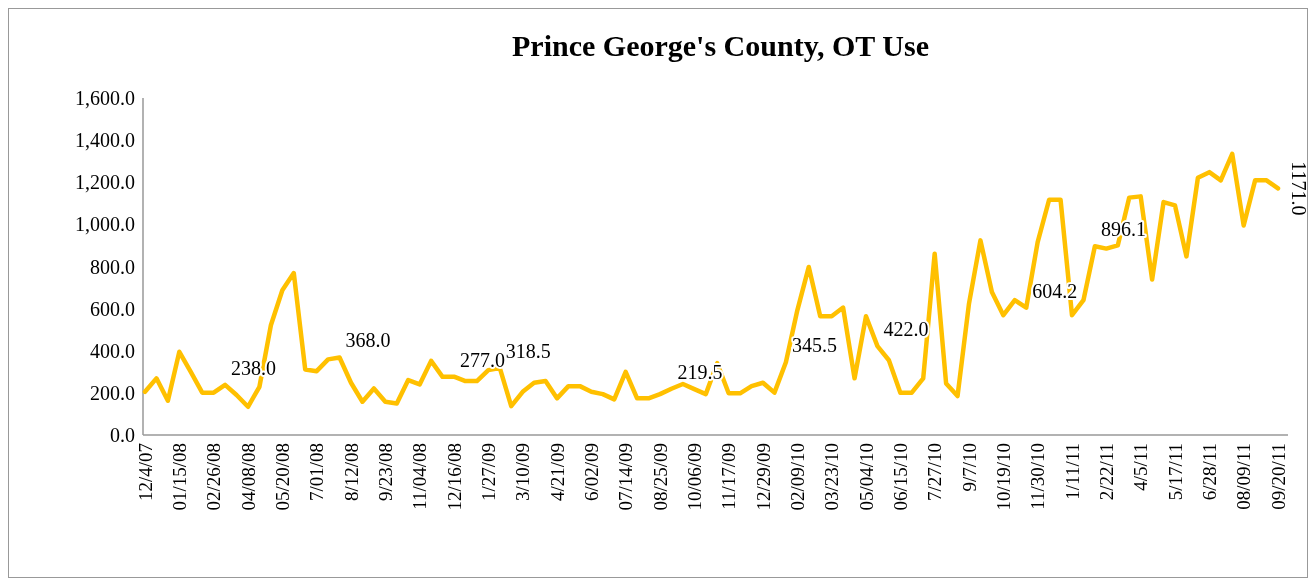  What do you see at coordinates (591, 472) in the screenshot?
I see `x-tick-label: 6/02/09` at bounding box center [591, 472].